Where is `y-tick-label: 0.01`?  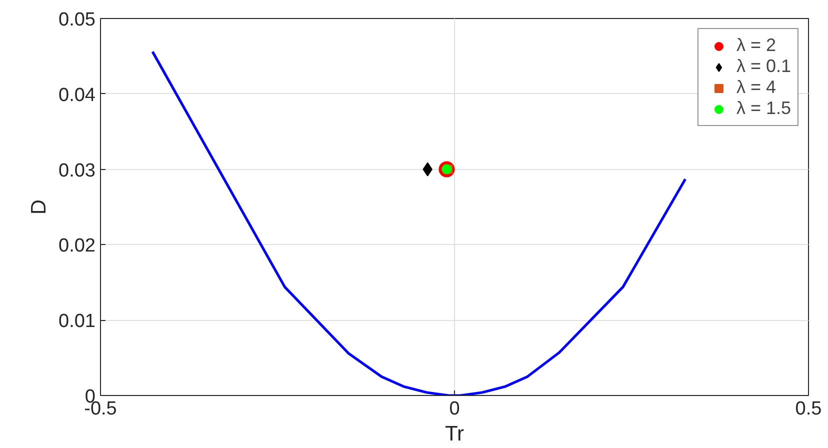 y-tick-label: 0.01 is located at coordinates (77, 321).